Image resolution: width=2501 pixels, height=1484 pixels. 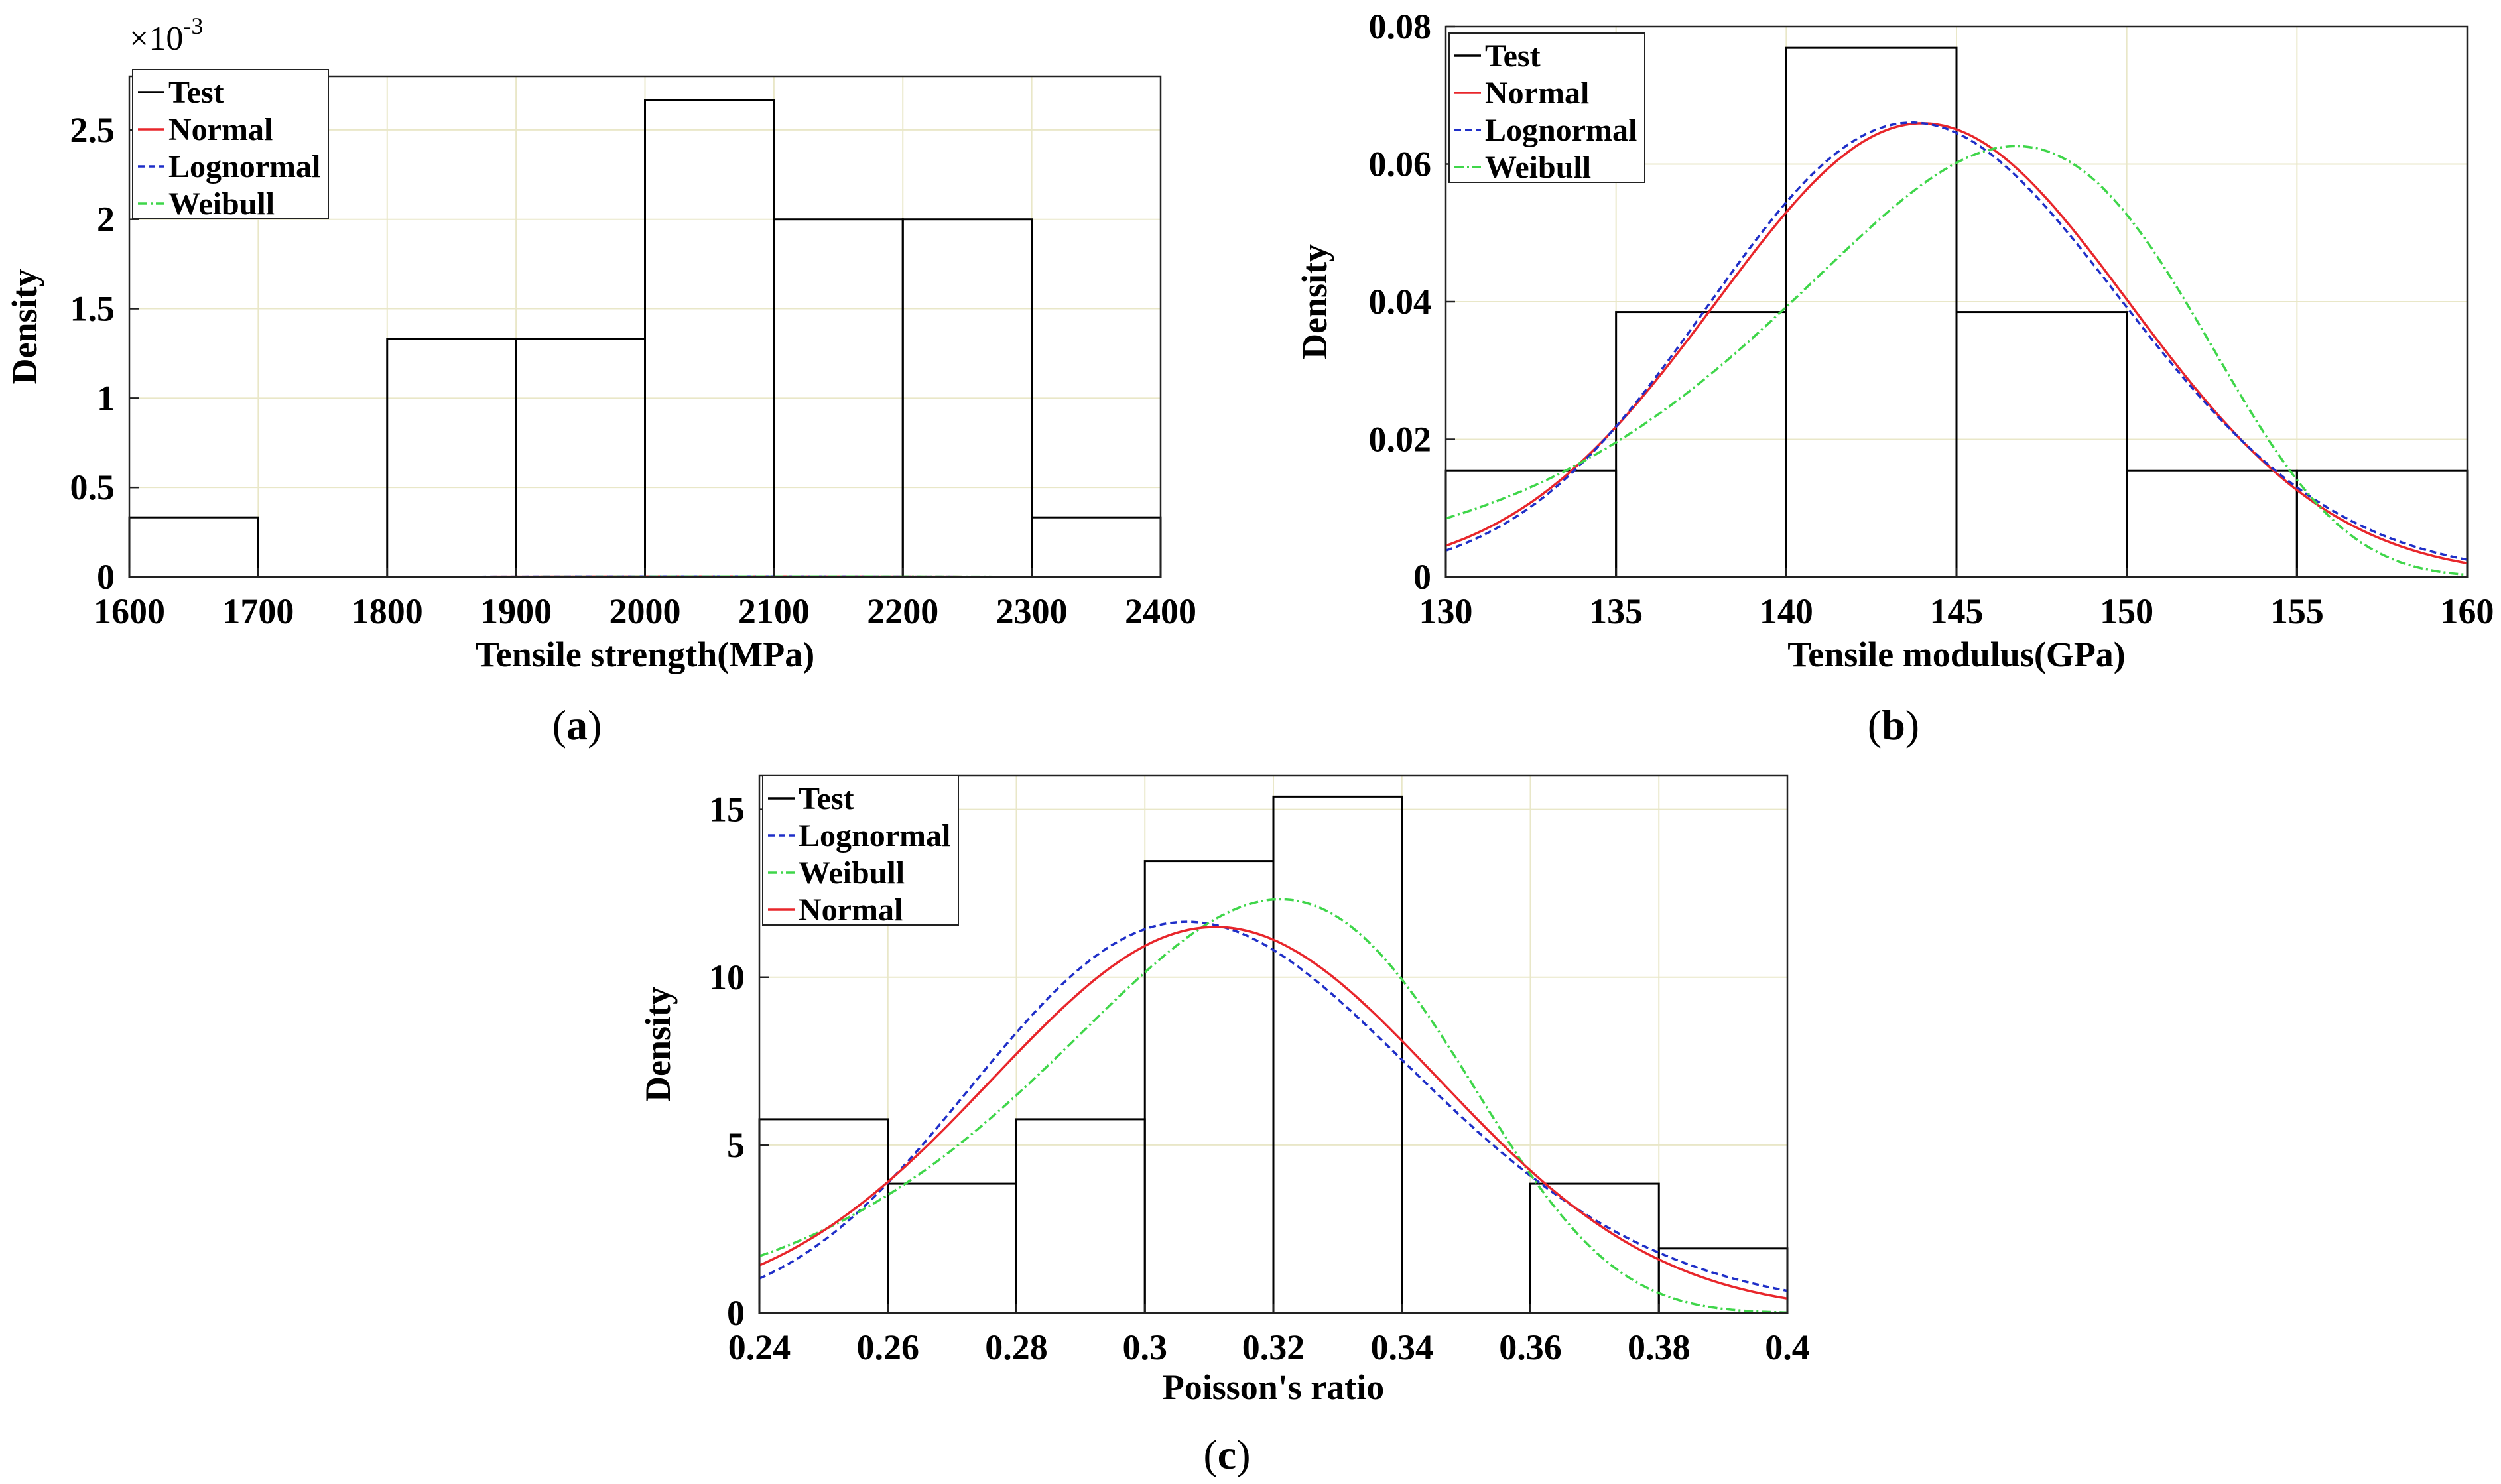 What do you see at coordinates (1956, 655) in the screenshot?
I see `x-axis-label: Tensile modulus(GPa)` at bounding box center [1956, 655].